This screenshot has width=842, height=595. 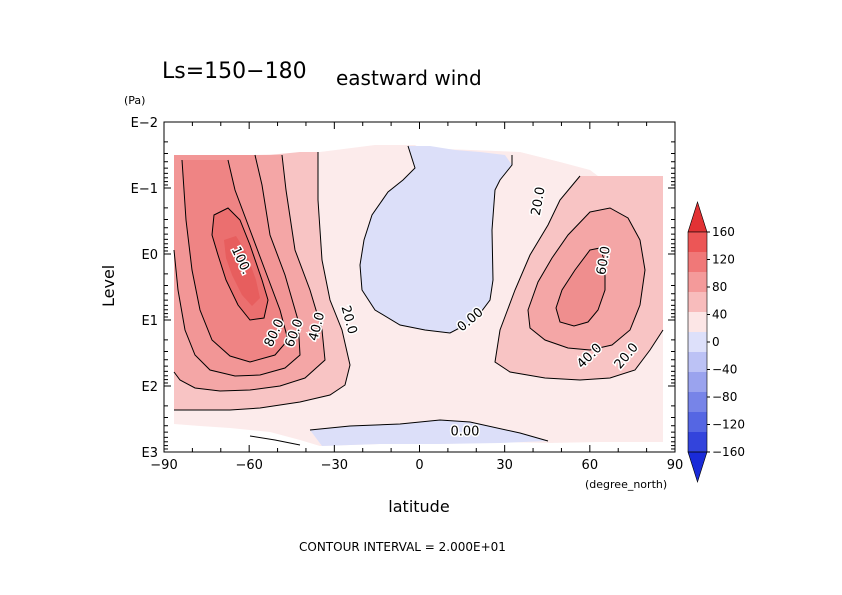 I want to click on contour-label: 20.0, so click(x=539, y=201).